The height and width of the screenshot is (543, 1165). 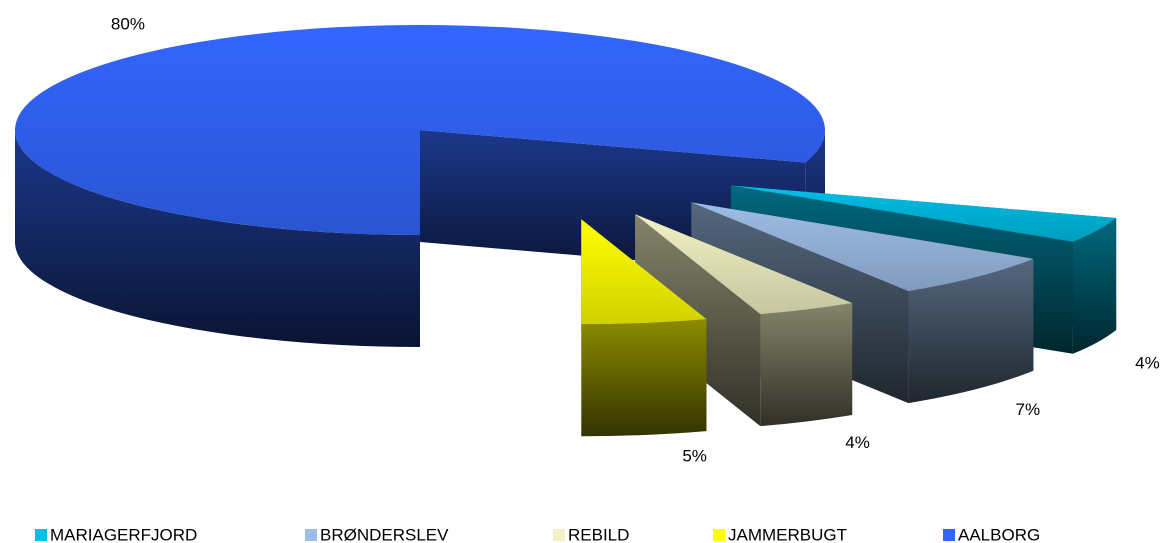 I want to click on legend-label: BRØNDERSLEV, so click(x=384, y=534).